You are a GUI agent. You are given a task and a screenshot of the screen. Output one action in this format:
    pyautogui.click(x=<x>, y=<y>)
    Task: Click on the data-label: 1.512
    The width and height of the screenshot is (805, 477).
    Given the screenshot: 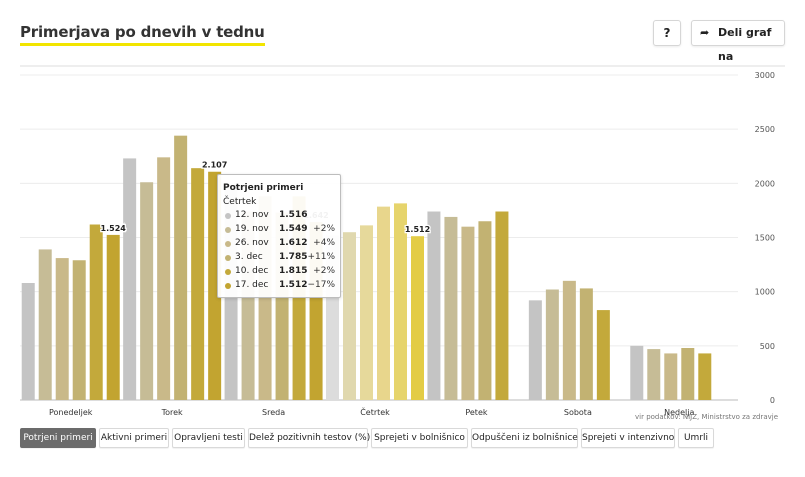 What is the action you would take?
    pyautogui.click(x=417, y=229)
    